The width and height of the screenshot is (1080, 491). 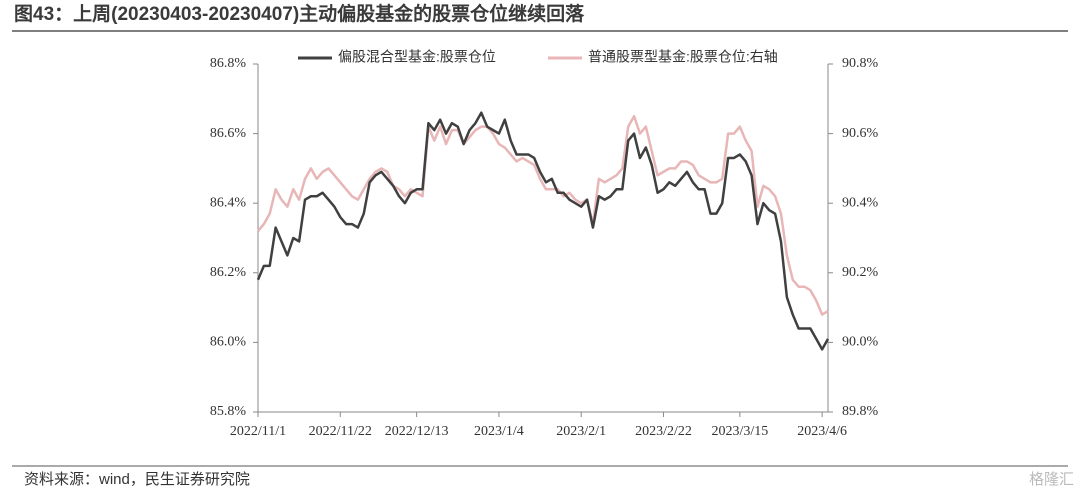 What do you see at coordinates (137, 479) in the screenshot?
I see `source-note: 资料来源：wind，民生证券研究院` at bounding box center [137, 479].